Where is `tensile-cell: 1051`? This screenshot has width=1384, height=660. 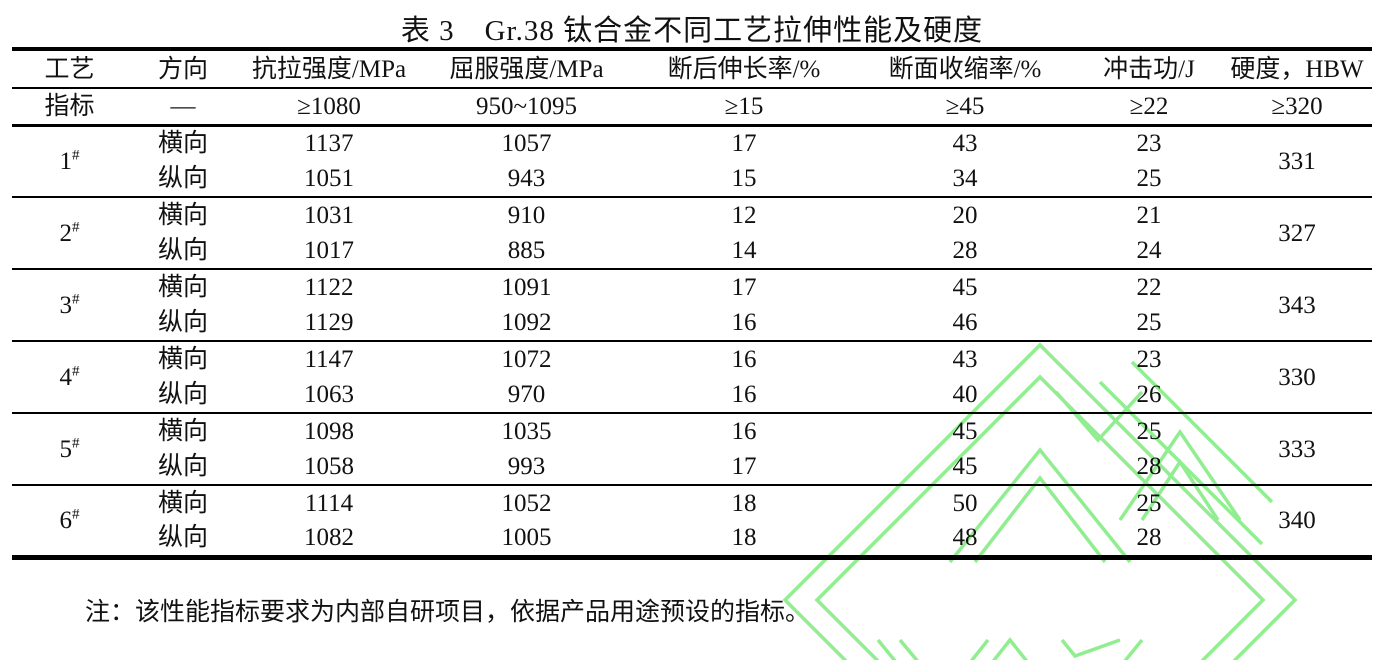
tensile-cell: 1051 is located at coordinates (329, 178).